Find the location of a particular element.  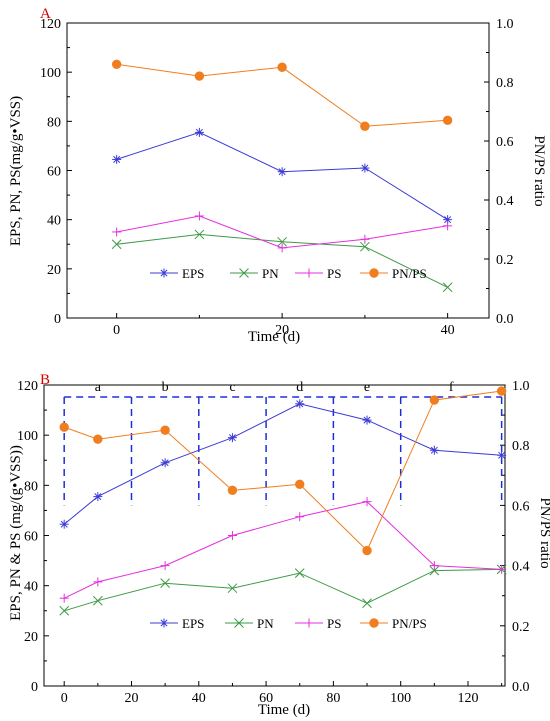

panel-b-x-tick-label: 20 is located at coordinates (131, 698).